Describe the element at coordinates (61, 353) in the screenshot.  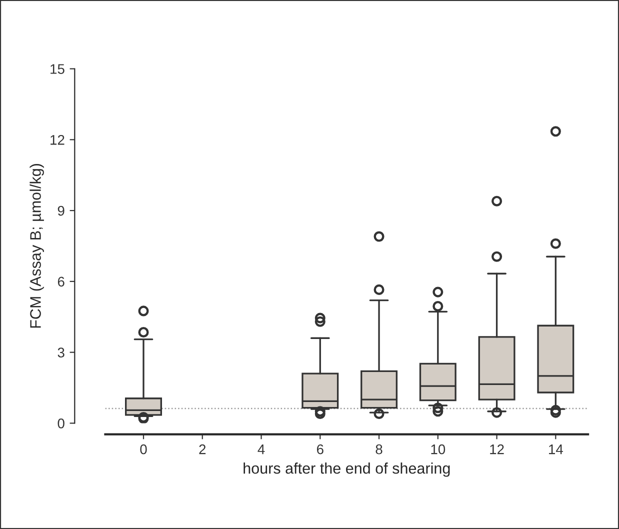
I see `y-tick-label: 3` at that location.